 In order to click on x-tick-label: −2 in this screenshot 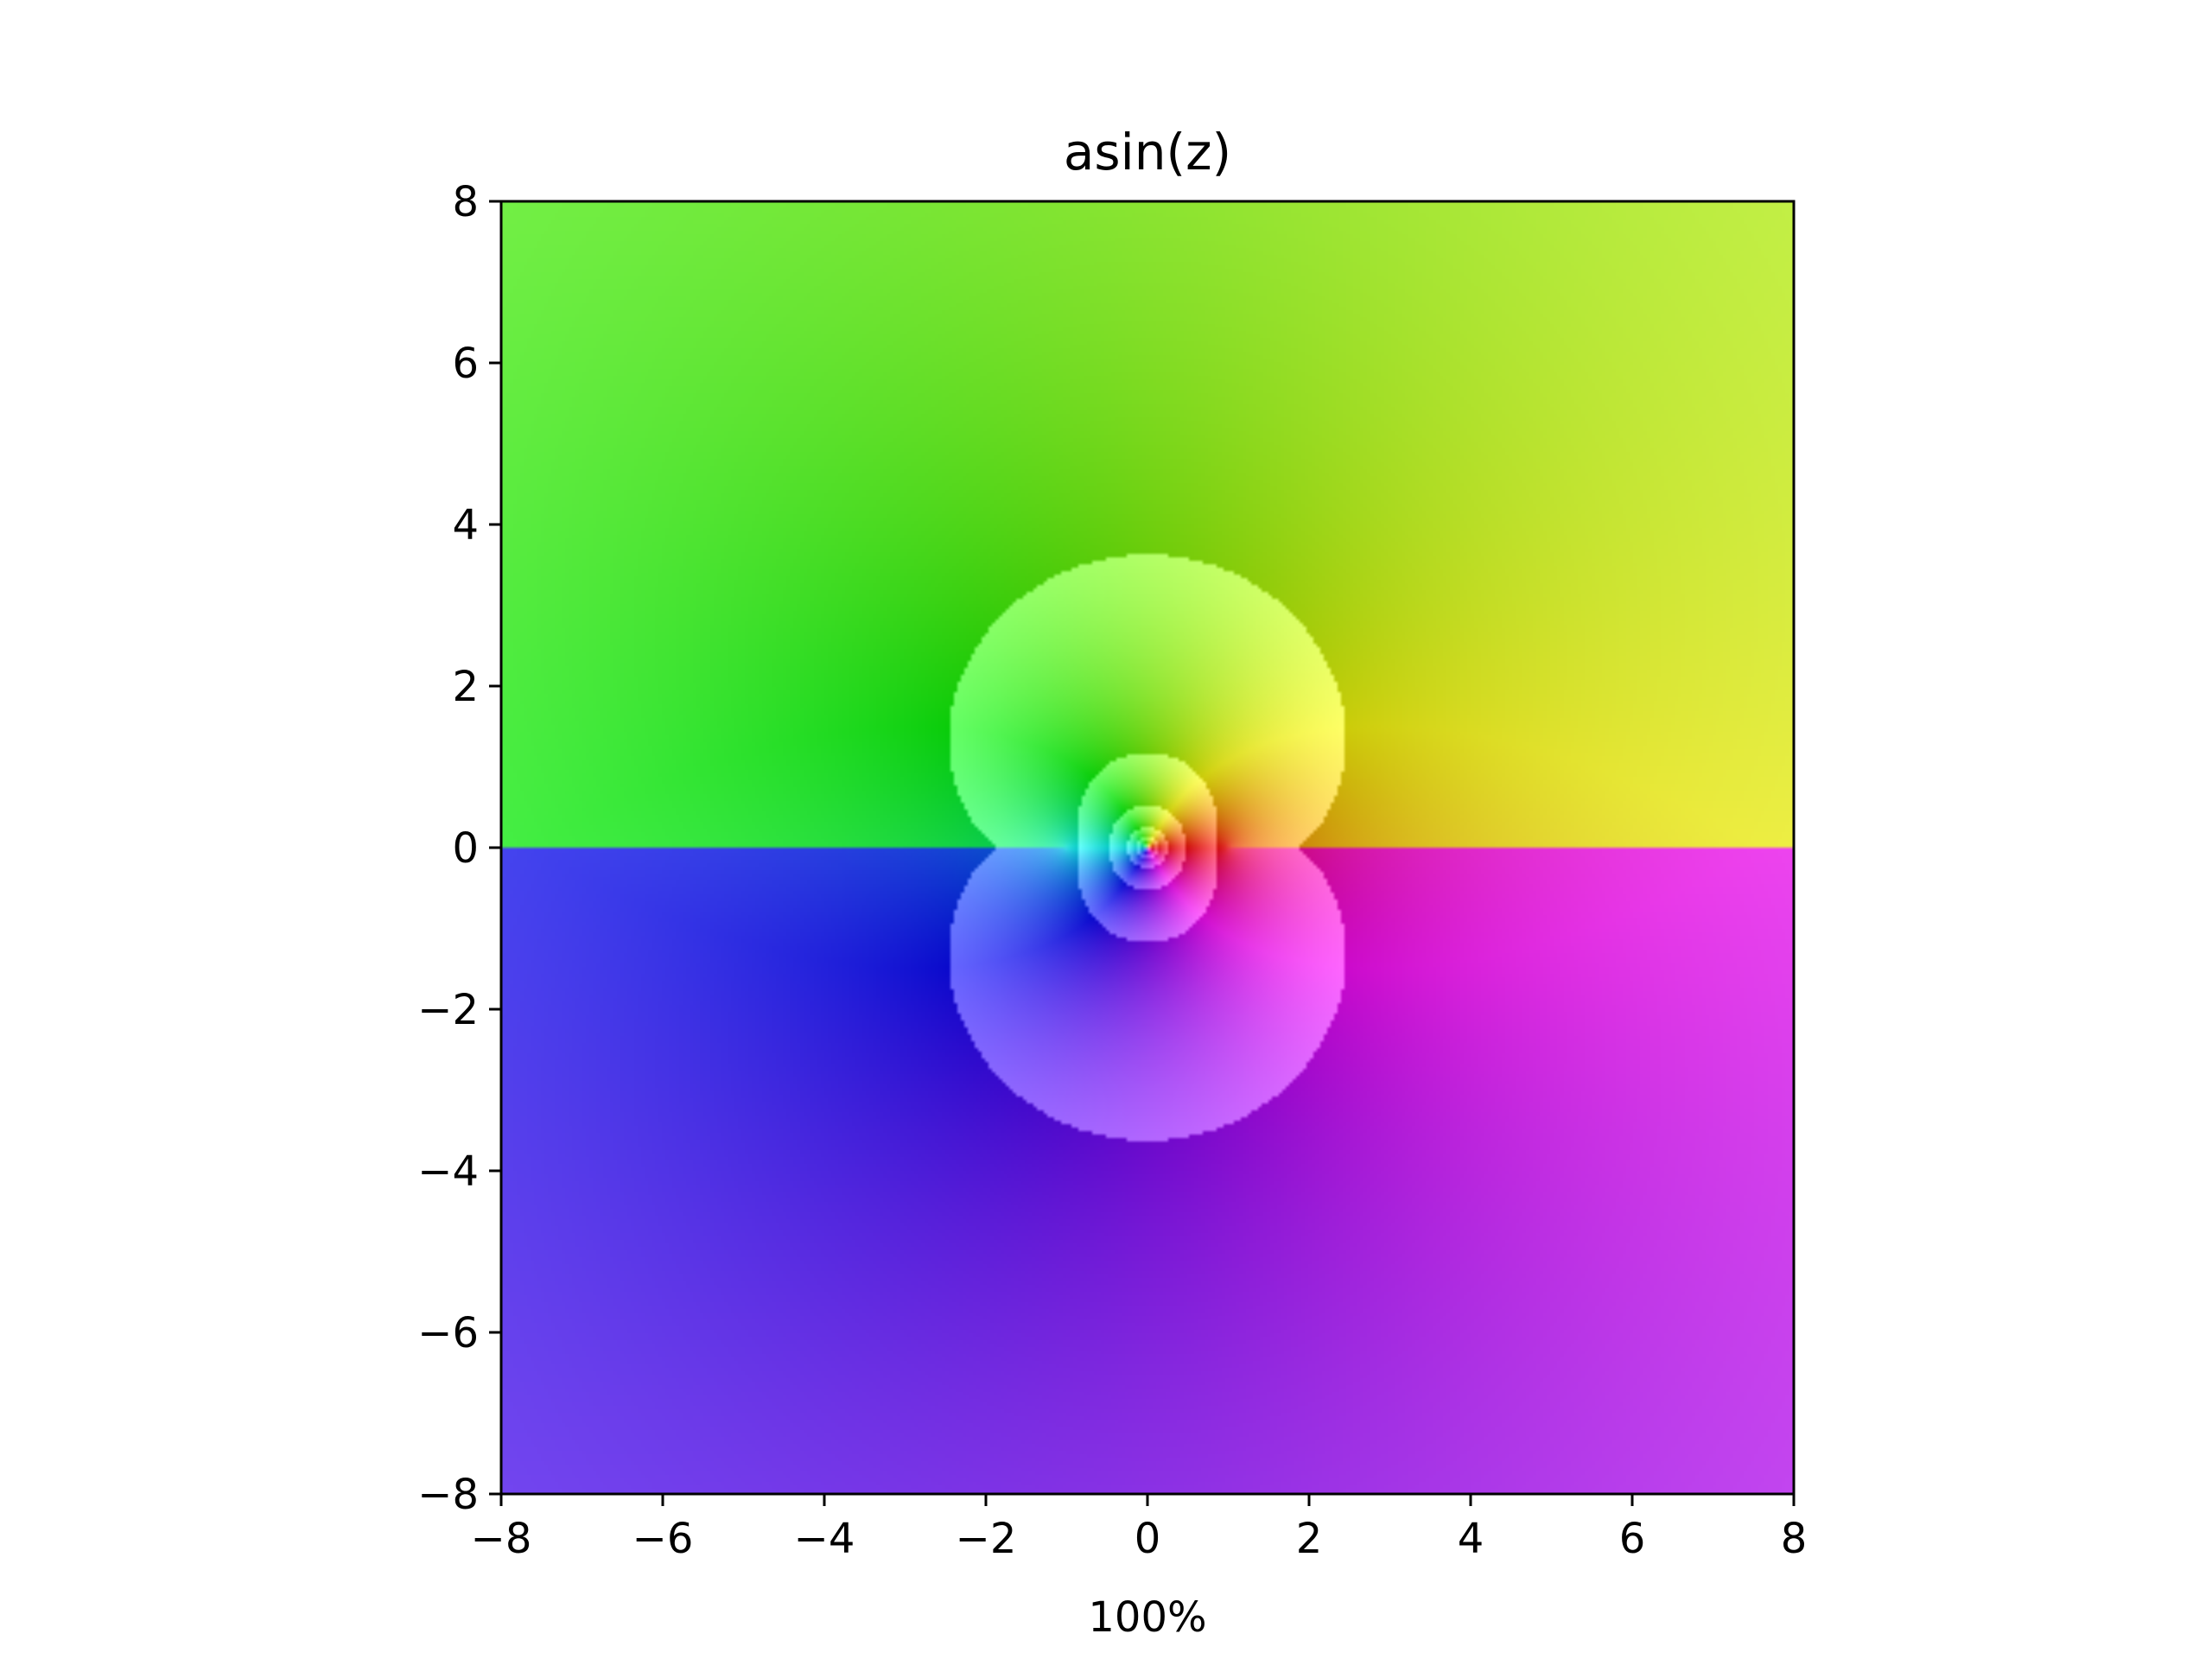, I will do `click(986, 1539)`.